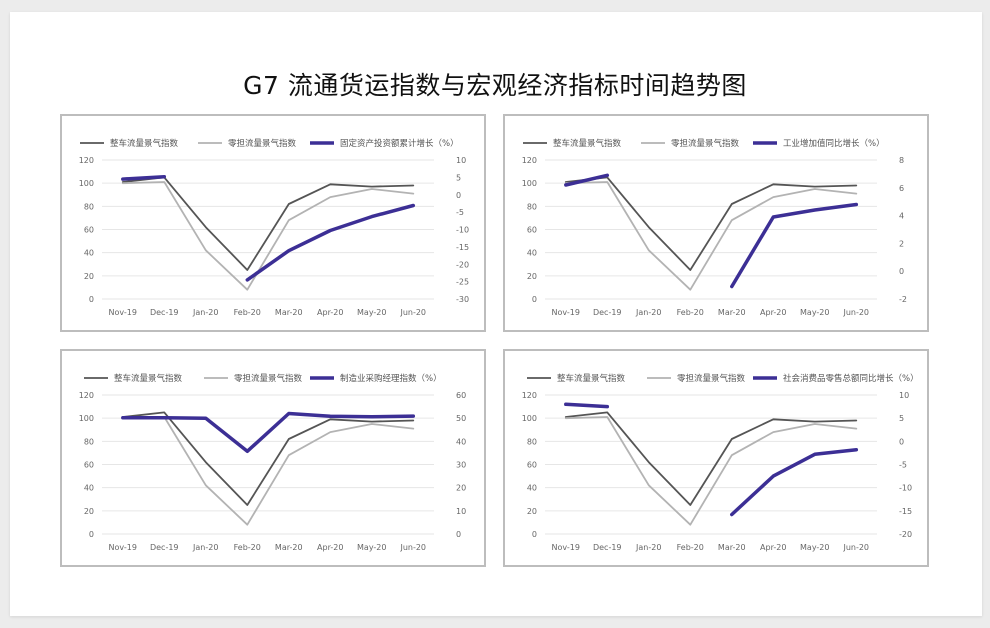 Image resolution: width=990 pixels, height=628 pixels. Describe the element at coordinates (901, 216) in the screenshot. I see `y-right-tick-label: 4` at that location.